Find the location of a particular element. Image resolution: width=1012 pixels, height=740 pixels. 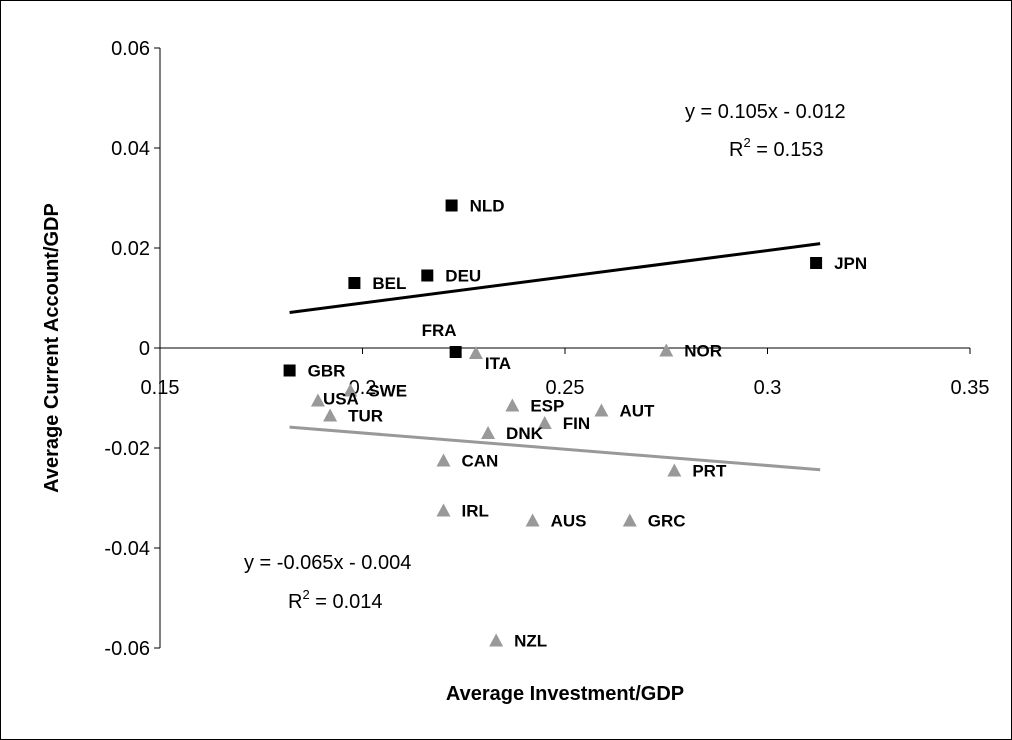

marker-nzl is located at coordinates (496, 640).